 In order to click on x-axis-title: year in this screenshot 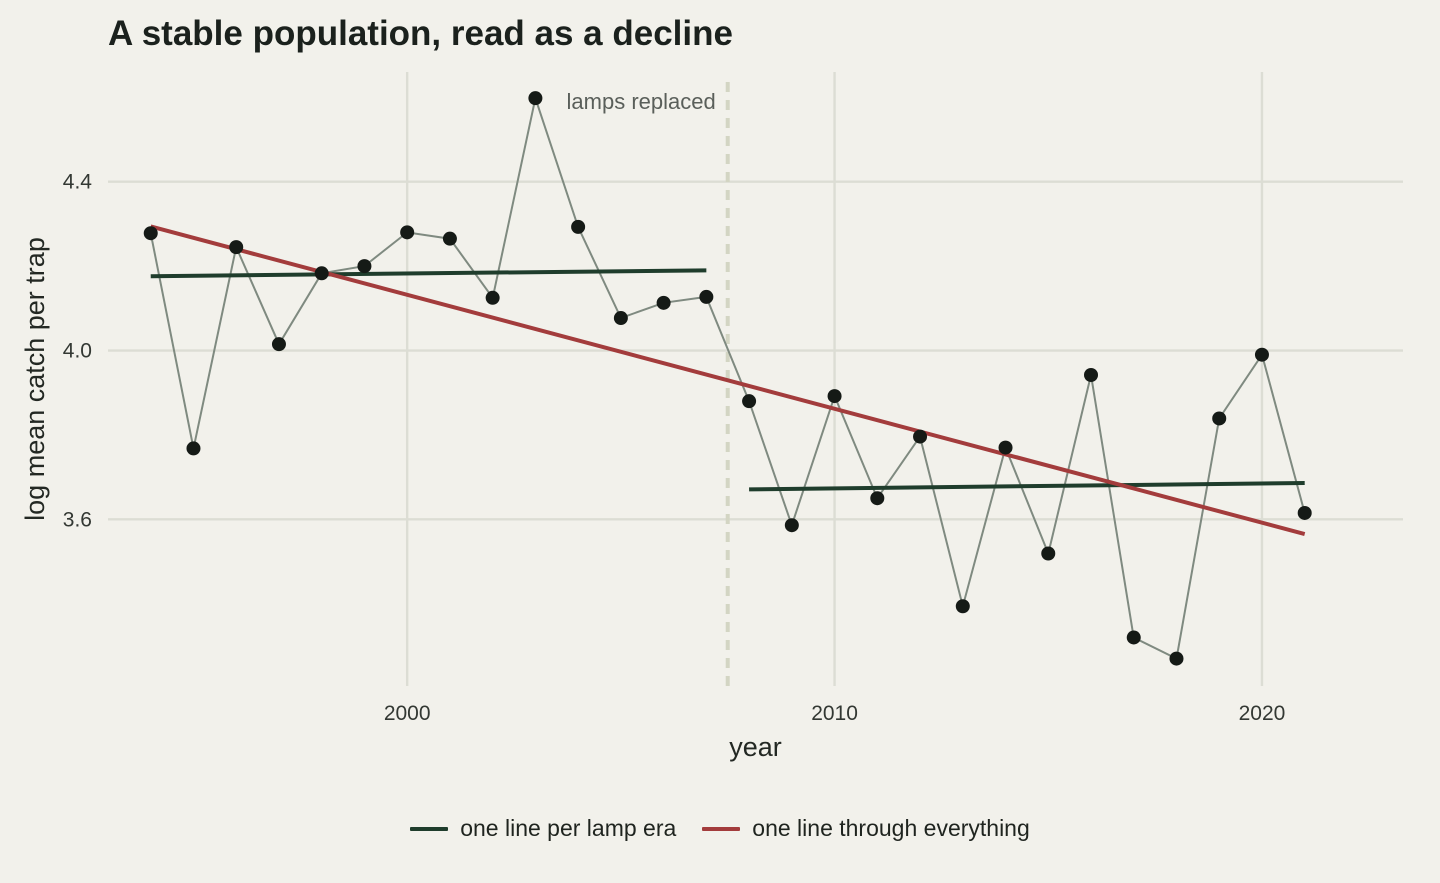, I will do `click(755, 747)`.